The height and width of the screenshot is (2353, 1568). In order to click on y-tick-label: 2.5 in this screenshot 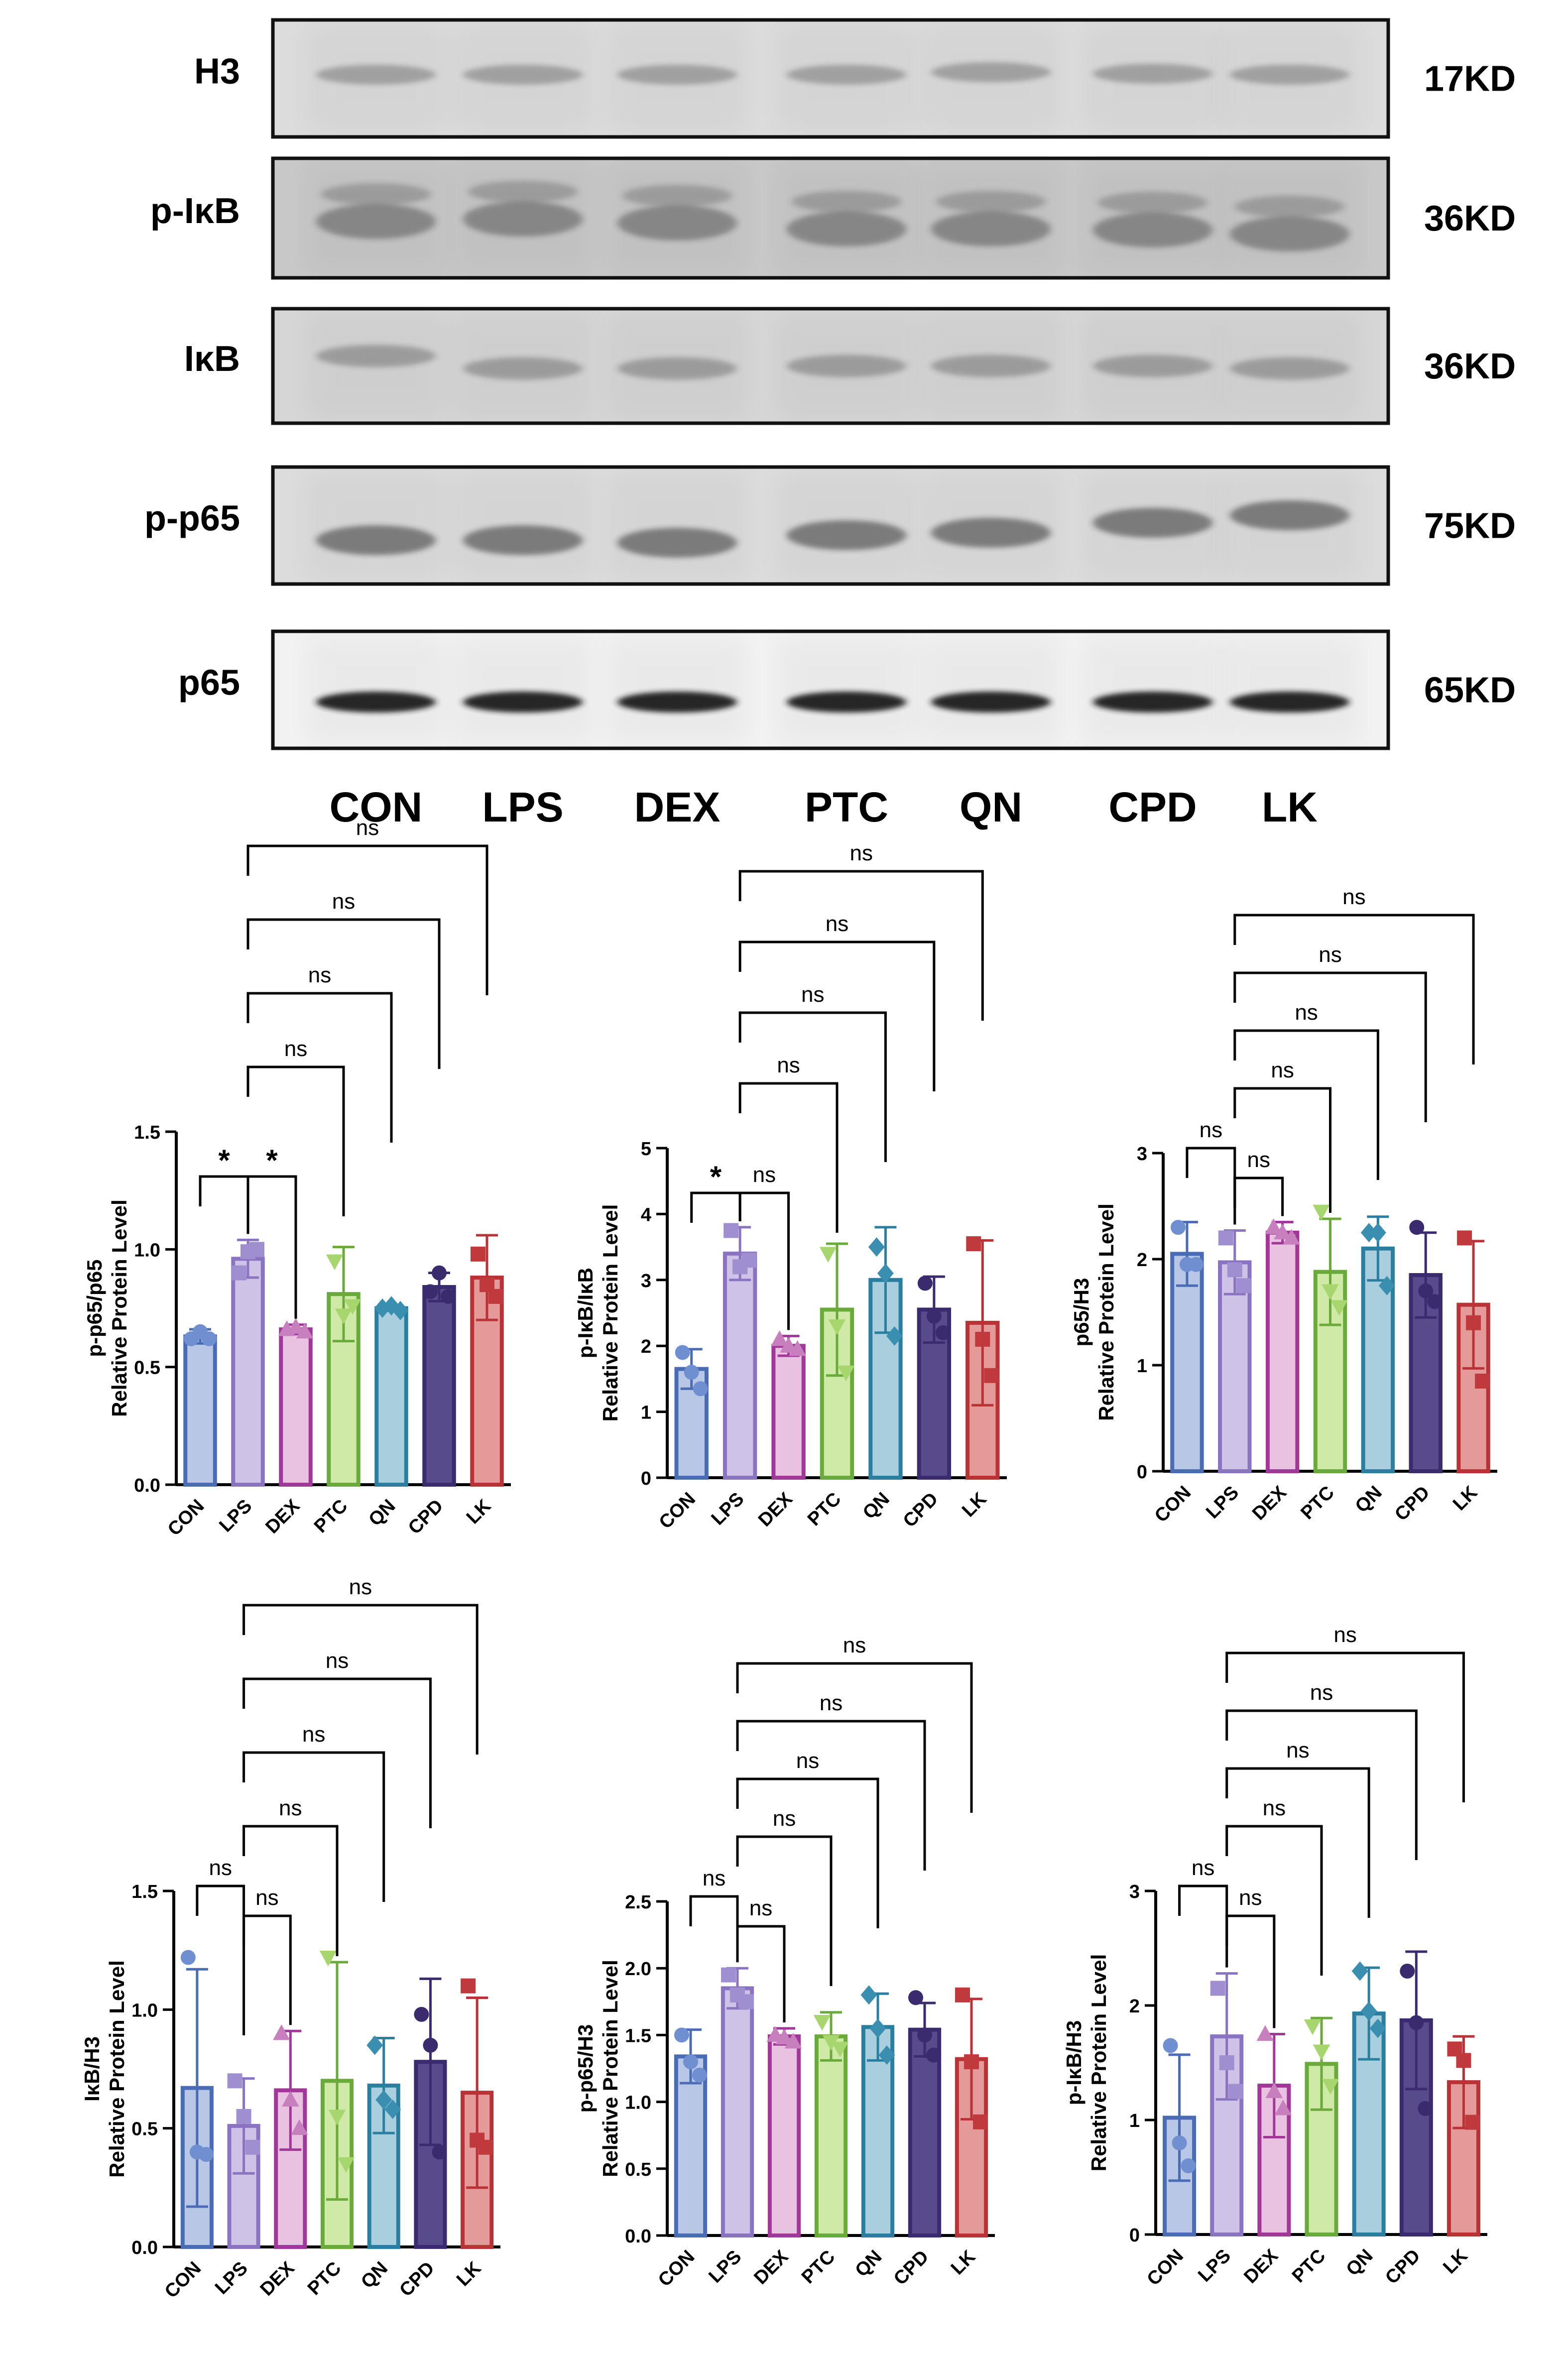, I will do `click(638, 1903)`.